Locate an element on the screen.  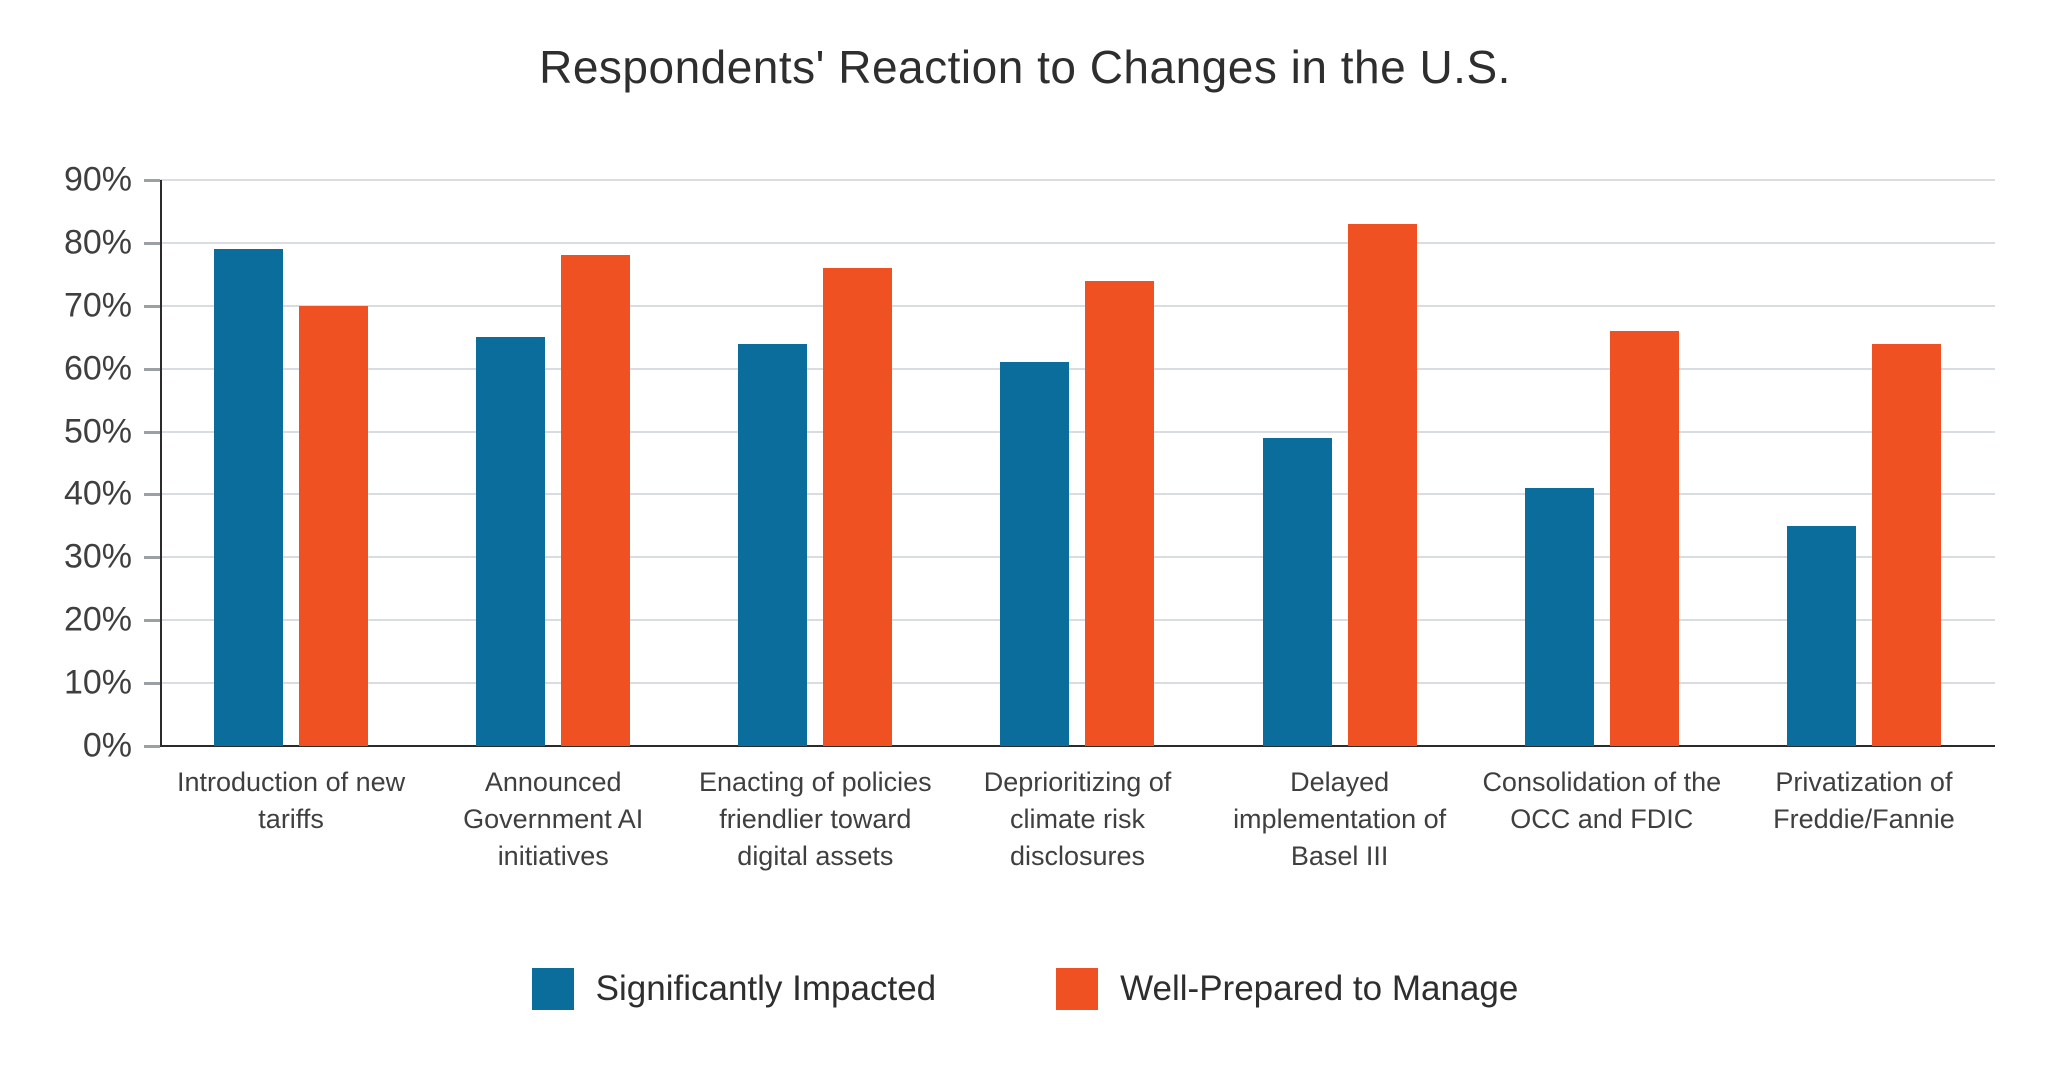
category-label: Consolidation of the OCC and FDIC is located at coordinates (1602, 800).